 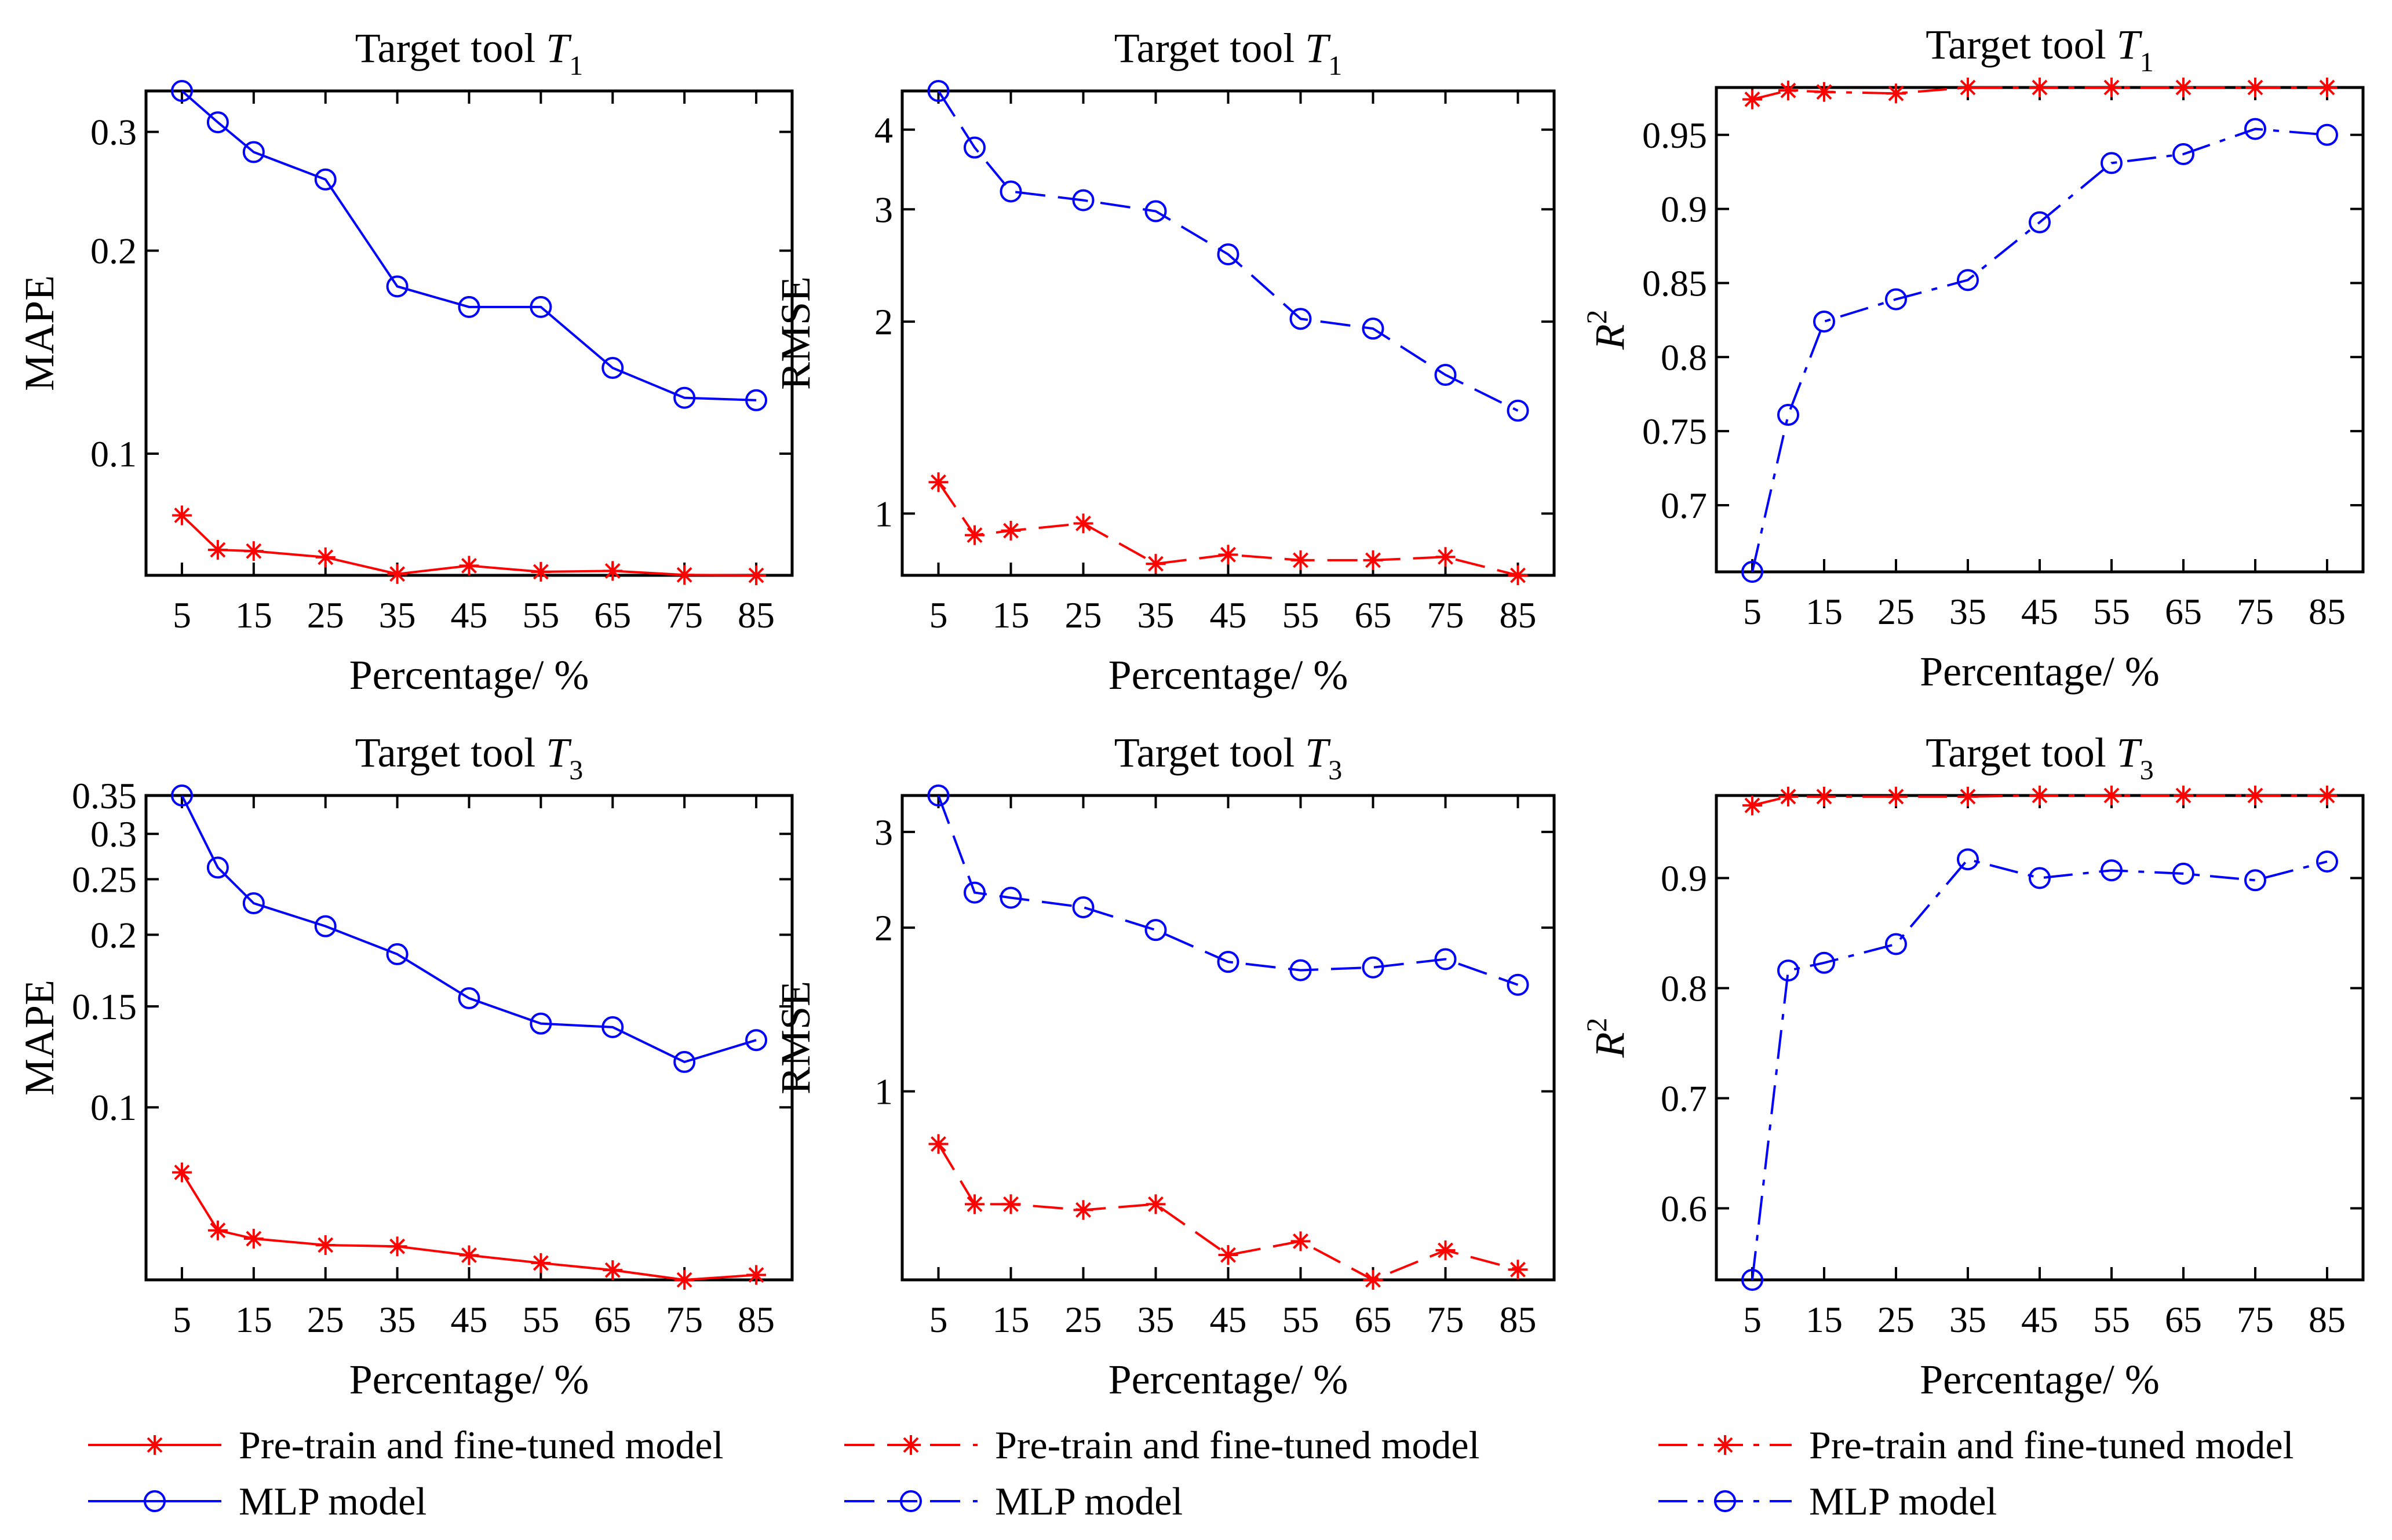 I want to click on y-axis-label-text: MAPE, so click(x=39, y=1038).